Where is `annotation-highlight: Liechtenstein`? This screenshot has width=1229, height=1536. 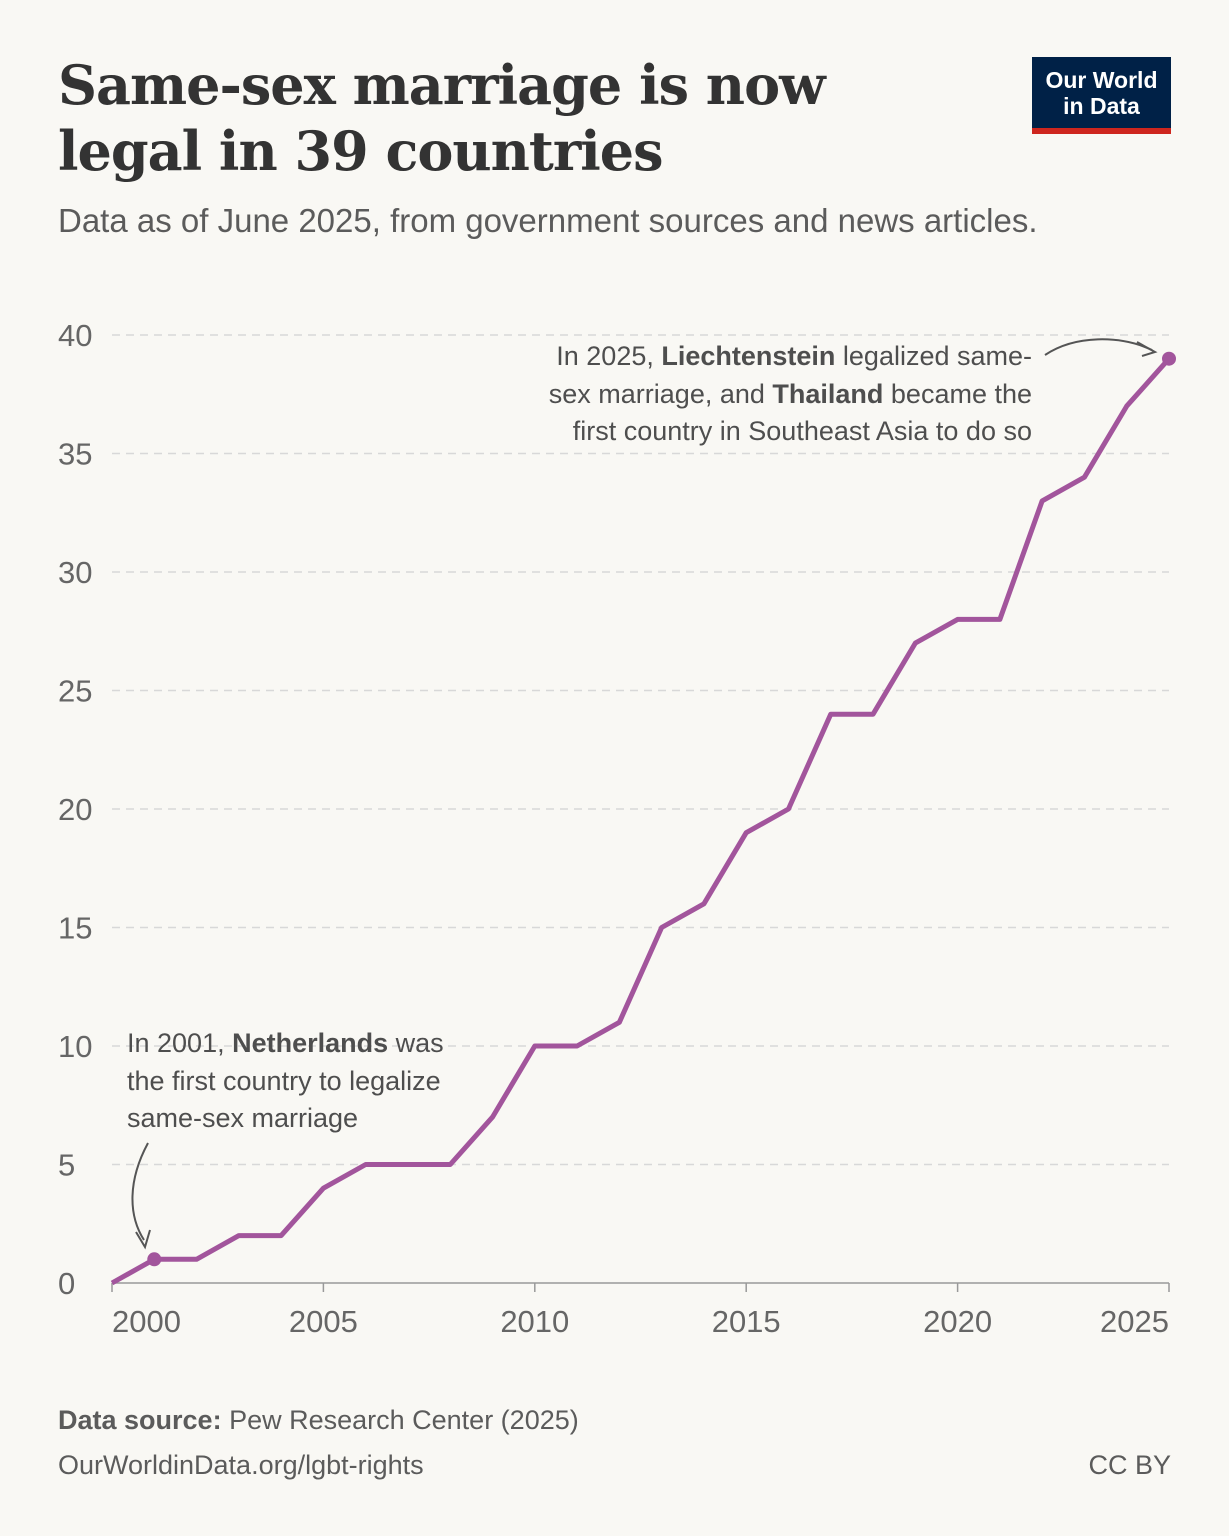
annotation-highlight: Liechtenstein is located at coordinates (748, 356).